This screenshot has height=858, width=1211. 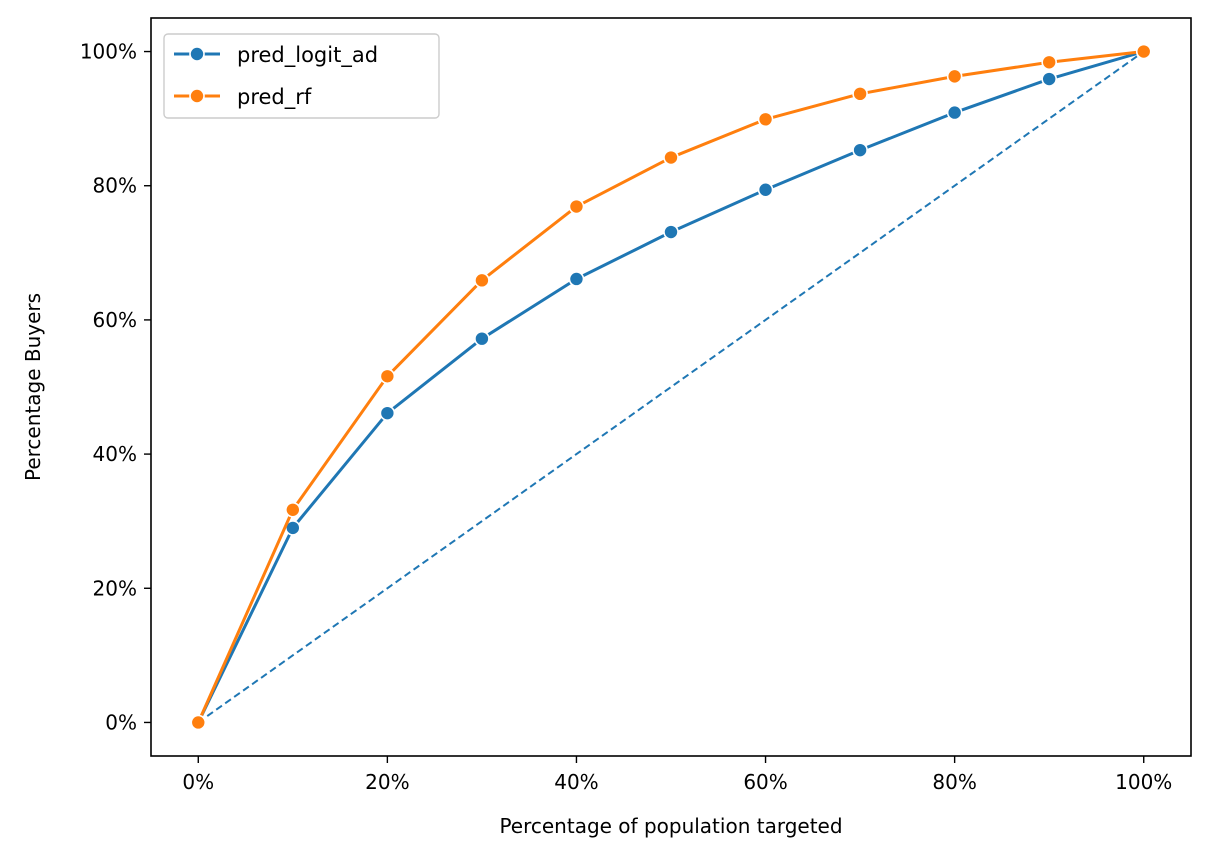 I want to click on y-tick-label: 20%, so click(x=115, y=588).